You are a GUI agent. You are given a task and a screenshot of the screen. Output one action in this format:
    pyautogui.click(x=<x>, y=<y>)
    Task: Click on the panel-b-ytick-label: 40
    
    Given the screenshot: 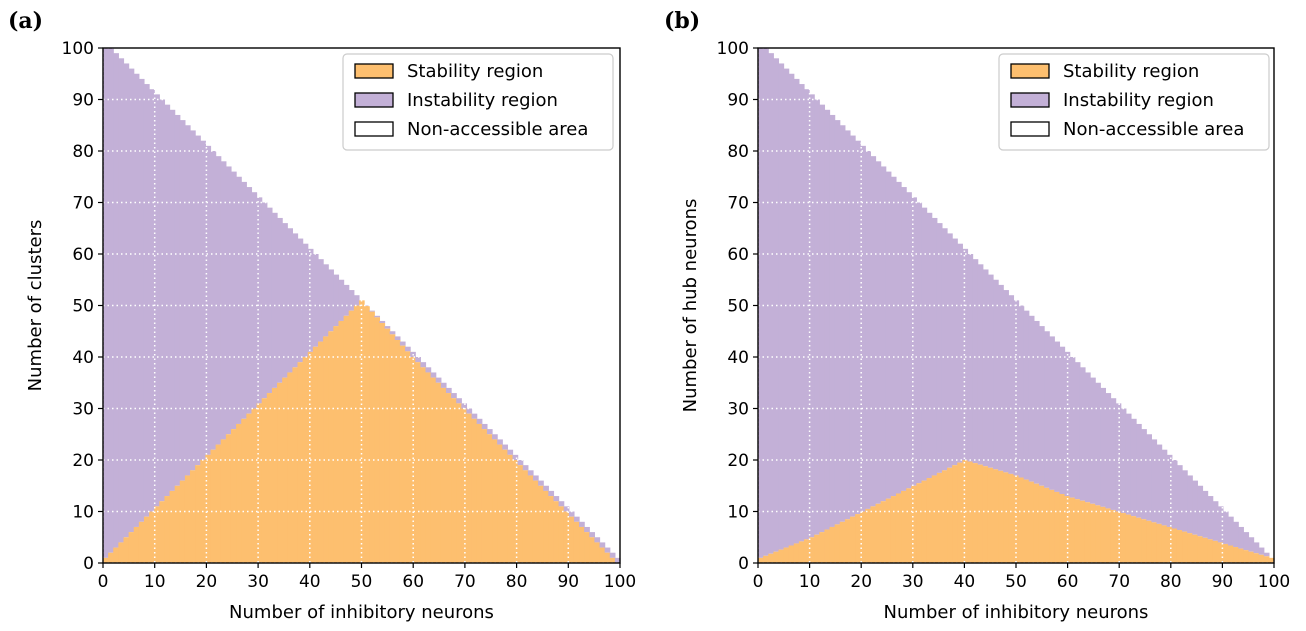 What is the action you would take?
    pyautogui.click(x=738, y=358)
    